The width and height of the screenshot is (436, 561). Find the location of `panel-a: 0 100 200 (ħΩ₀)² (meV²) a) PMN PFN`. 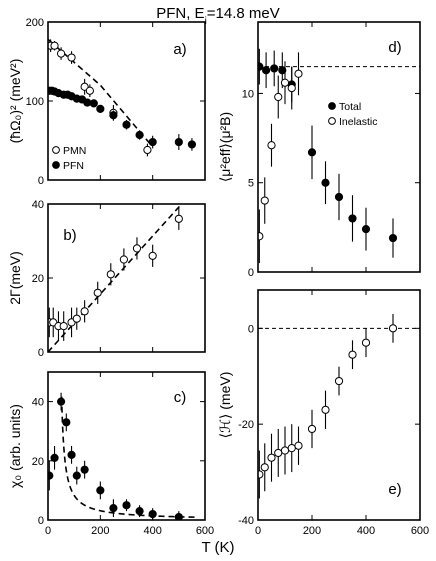

panel-a: 0 100 200 (ħΩ₀)² (meV²) a) PMN PFN is located at coordinates (106, 102).